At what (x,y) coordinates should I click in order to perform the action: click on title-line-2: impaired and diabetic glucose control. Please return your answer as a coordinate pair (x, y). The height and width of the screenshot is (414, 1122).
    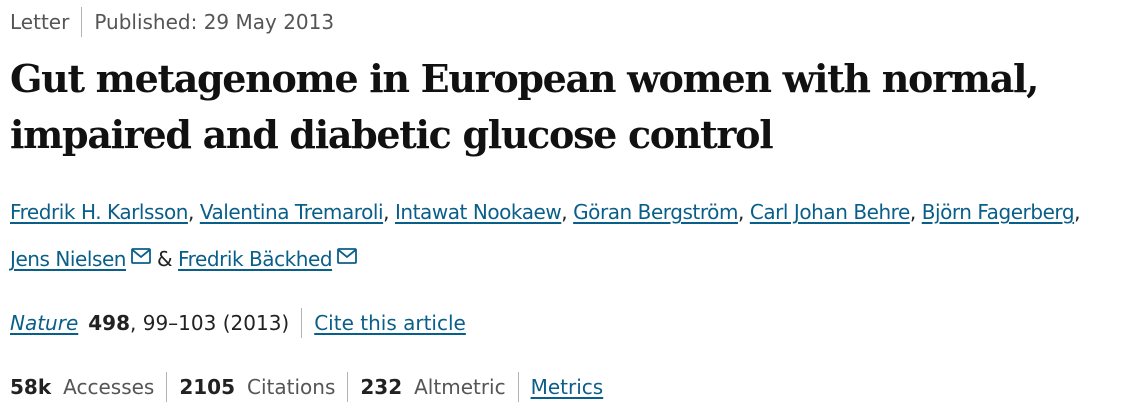
    Looking at the image, I should click on (392, 134).